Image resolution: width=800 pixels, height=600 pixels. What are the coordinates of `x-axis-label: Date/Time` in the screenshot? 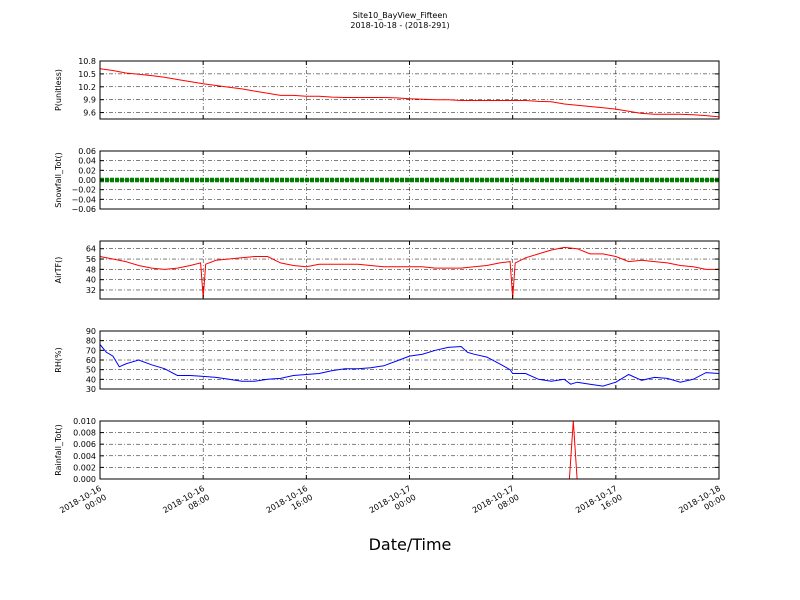 It's located at (410, 544).